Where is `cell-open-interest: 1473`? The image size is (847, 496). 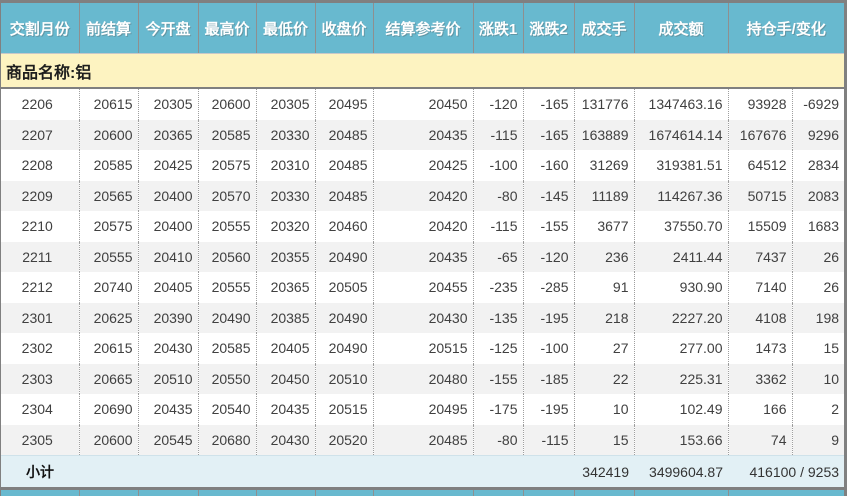 cell-open-interest: 1473 is located at coordinates (760, 348).